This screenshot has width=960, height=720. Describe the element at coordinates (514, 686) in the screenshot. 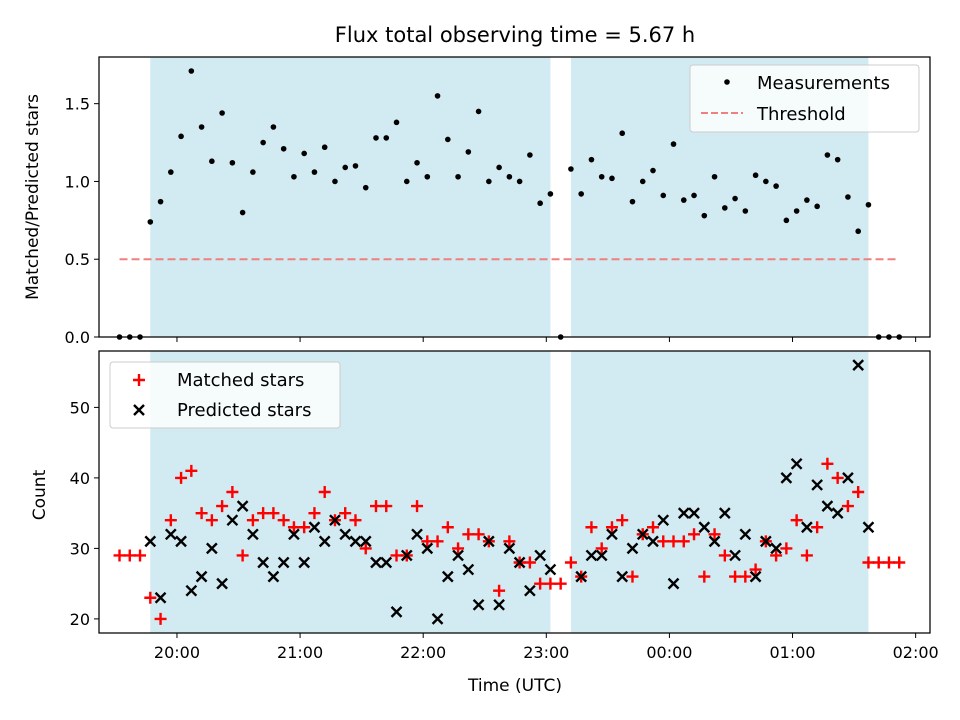

I see `x-axis-label: Time (UTC)` at that location.